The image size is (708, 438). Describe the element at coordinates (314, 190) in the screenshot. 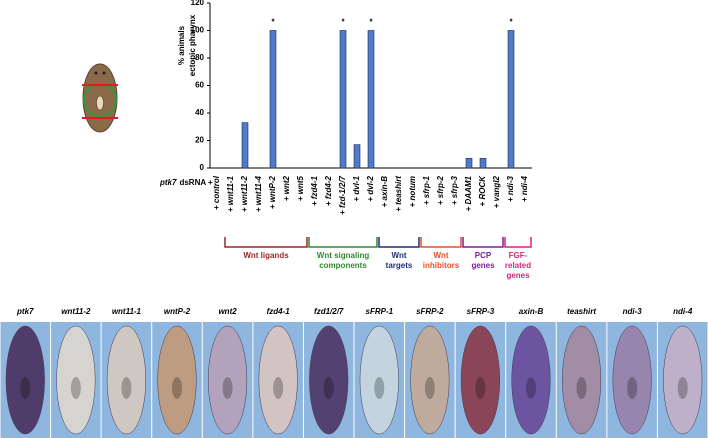

I see `x-tick-label: + fzd4-1` at that location.